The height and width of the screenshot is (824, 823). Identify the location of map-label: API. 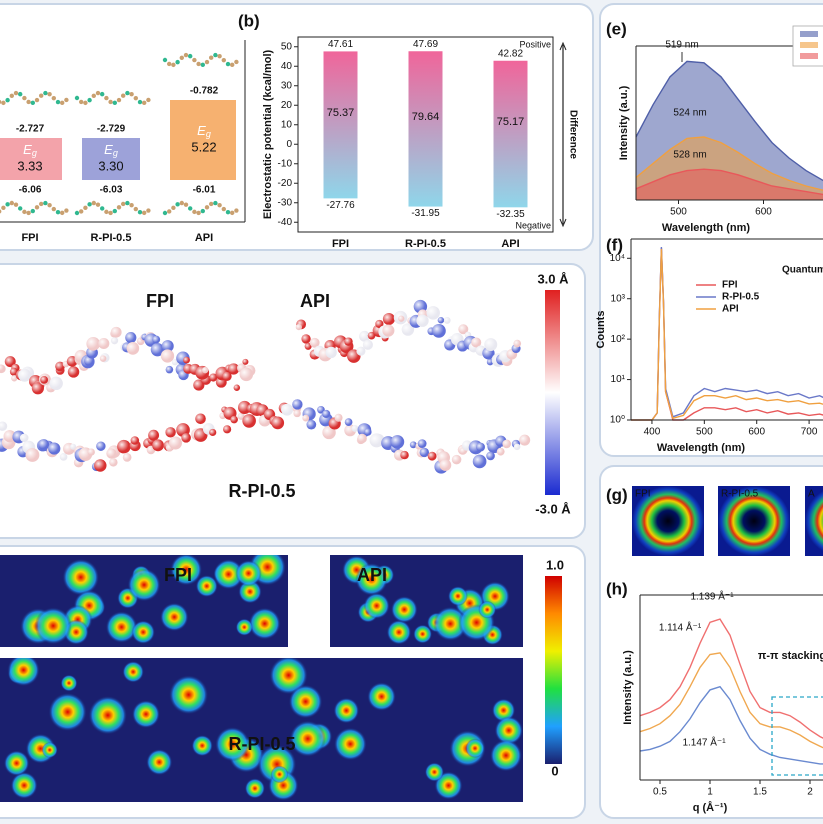
(372, 575).